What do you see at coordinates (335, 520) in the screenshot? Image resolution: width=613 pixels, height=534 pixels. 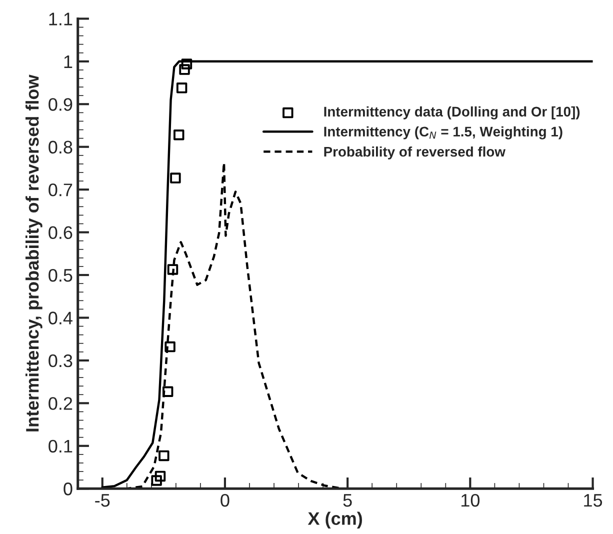 I see `x-axis-title: X (cm)` at bounding box center [335, 520].